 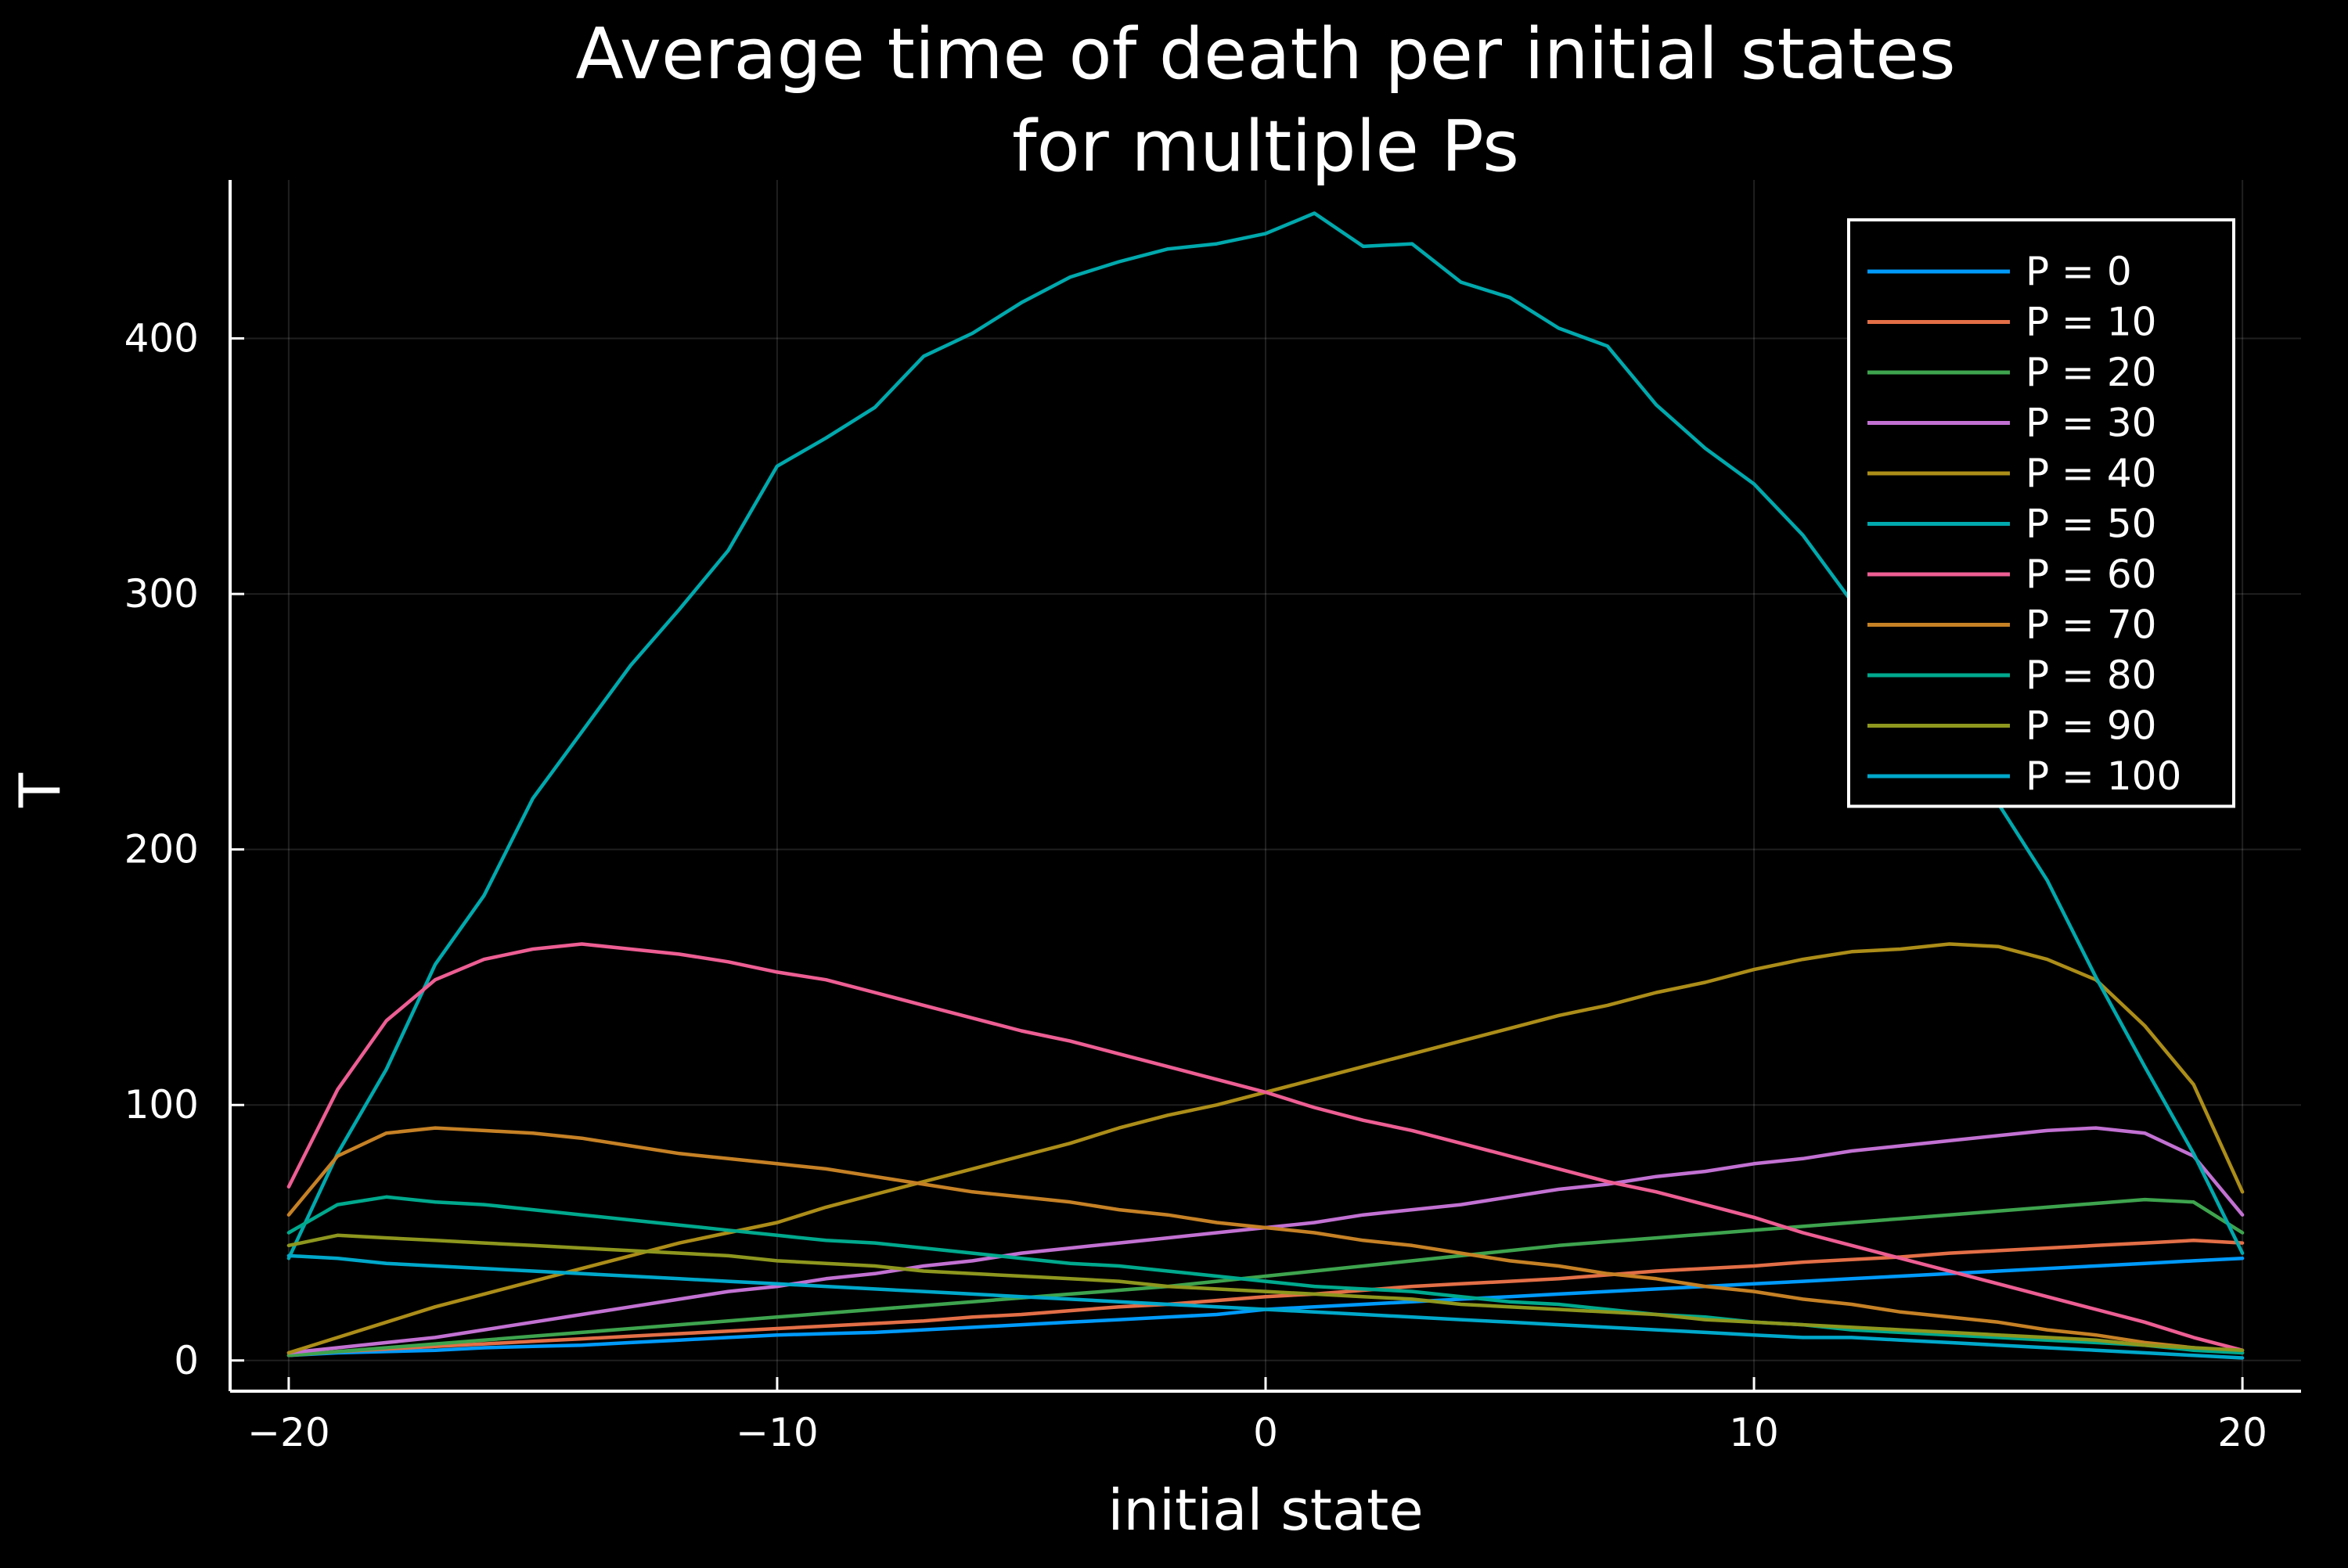 I want to click on y-tick-label: 0, so click(x=186, y=1361).